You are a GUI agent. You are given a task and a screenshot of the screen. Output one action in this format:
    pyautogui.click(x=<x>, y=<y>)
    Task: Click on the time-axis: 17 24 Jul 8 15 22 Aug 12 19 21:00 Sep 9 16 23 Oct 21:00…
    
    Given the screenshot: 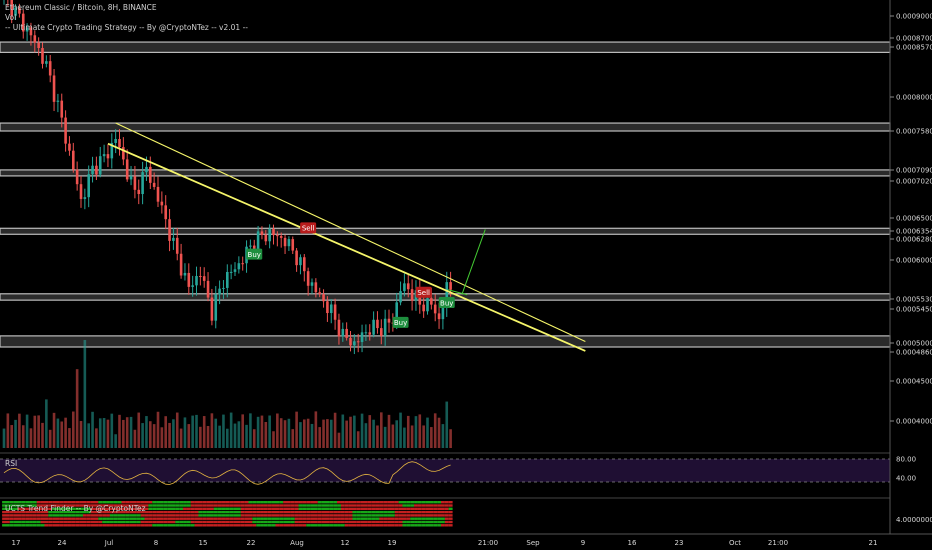 What is the action you would take?
    pyautogui.click(x=466, y=540)
    